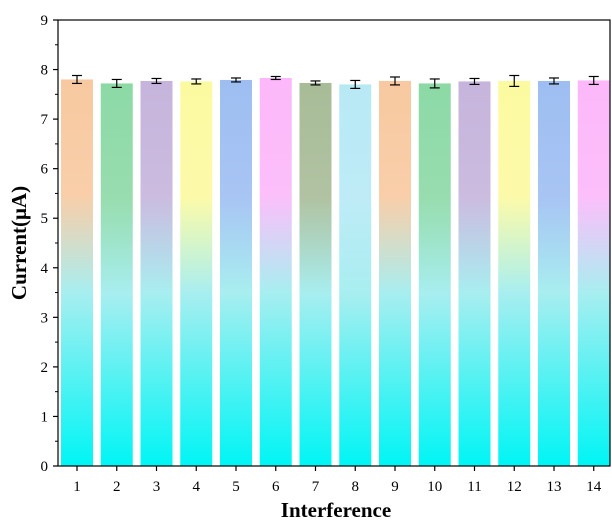 This screenshot has width=612, height=521. Describe the element at coordinates (337, 480) in the screenshot. I see `x-axis: 1 2 3 4 5 6 7 8 9 10 11 12 13 14` at that location.